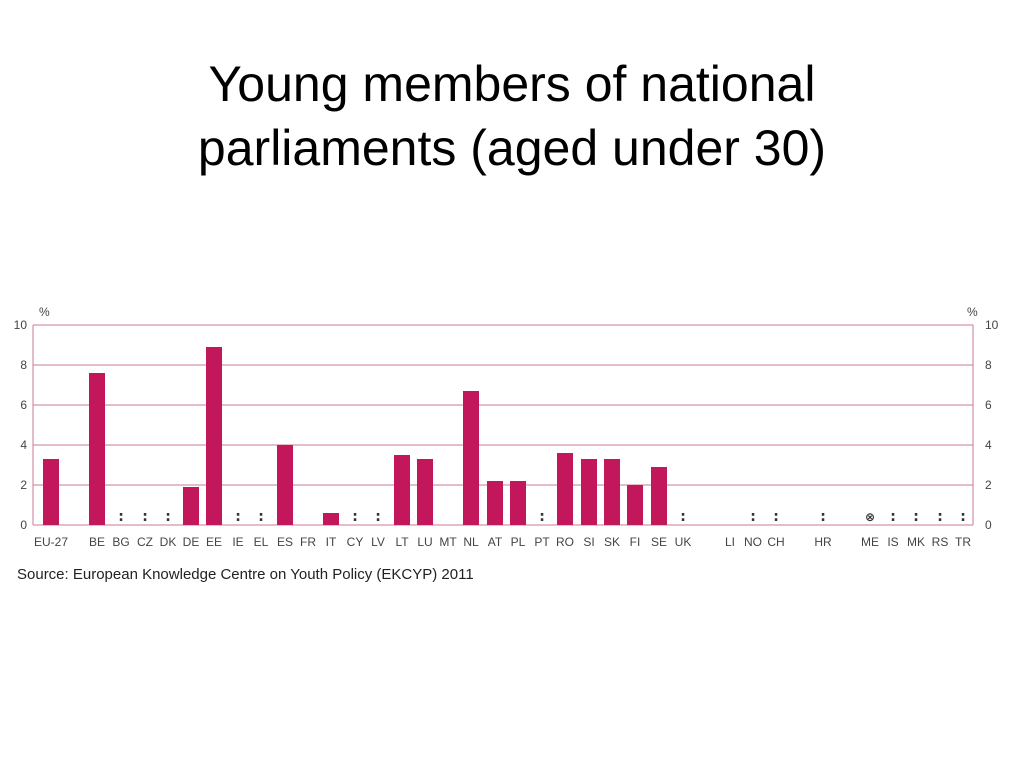 This screenshot has width=1024, height=768. I want to click on title-line-2: parliaments (aged under 30), so click(512, 148).